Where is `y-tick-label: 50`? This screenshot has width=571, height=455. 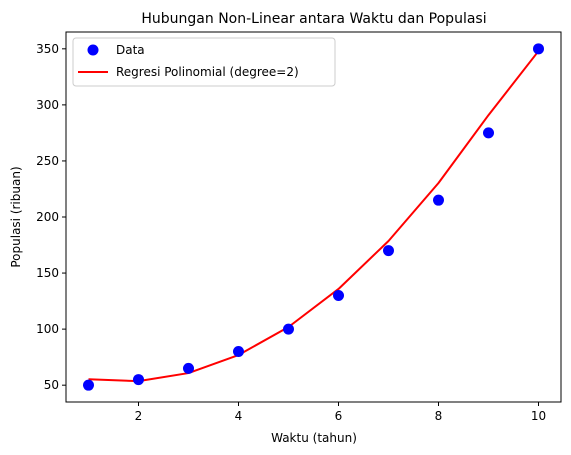 y-tick-label: 50 is located at coordinates (51, 385).